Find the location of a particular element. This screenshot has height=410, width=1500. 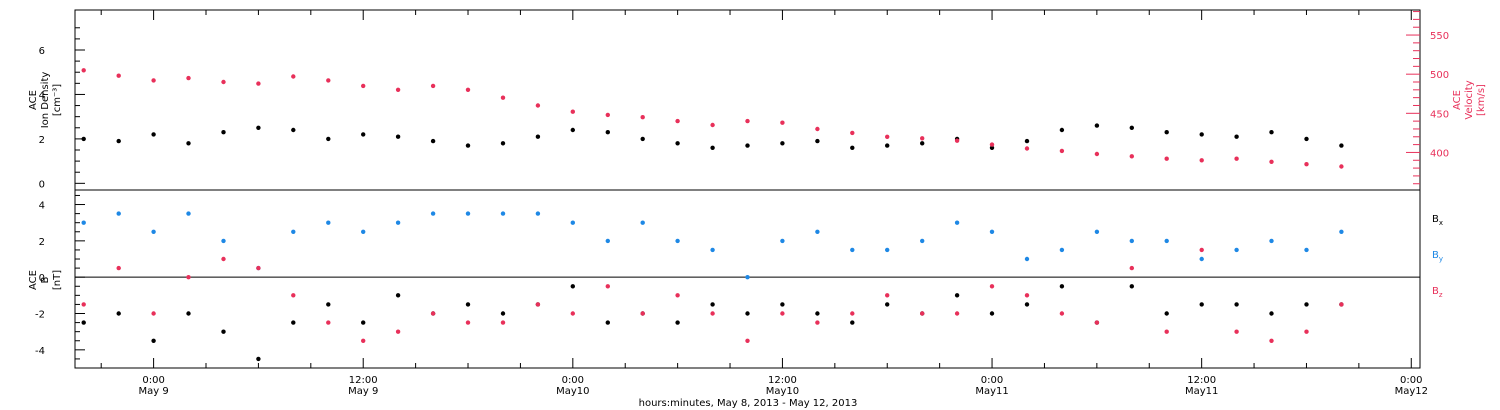

bottom-tick-label: -2 is located at coordinates (40, 315).